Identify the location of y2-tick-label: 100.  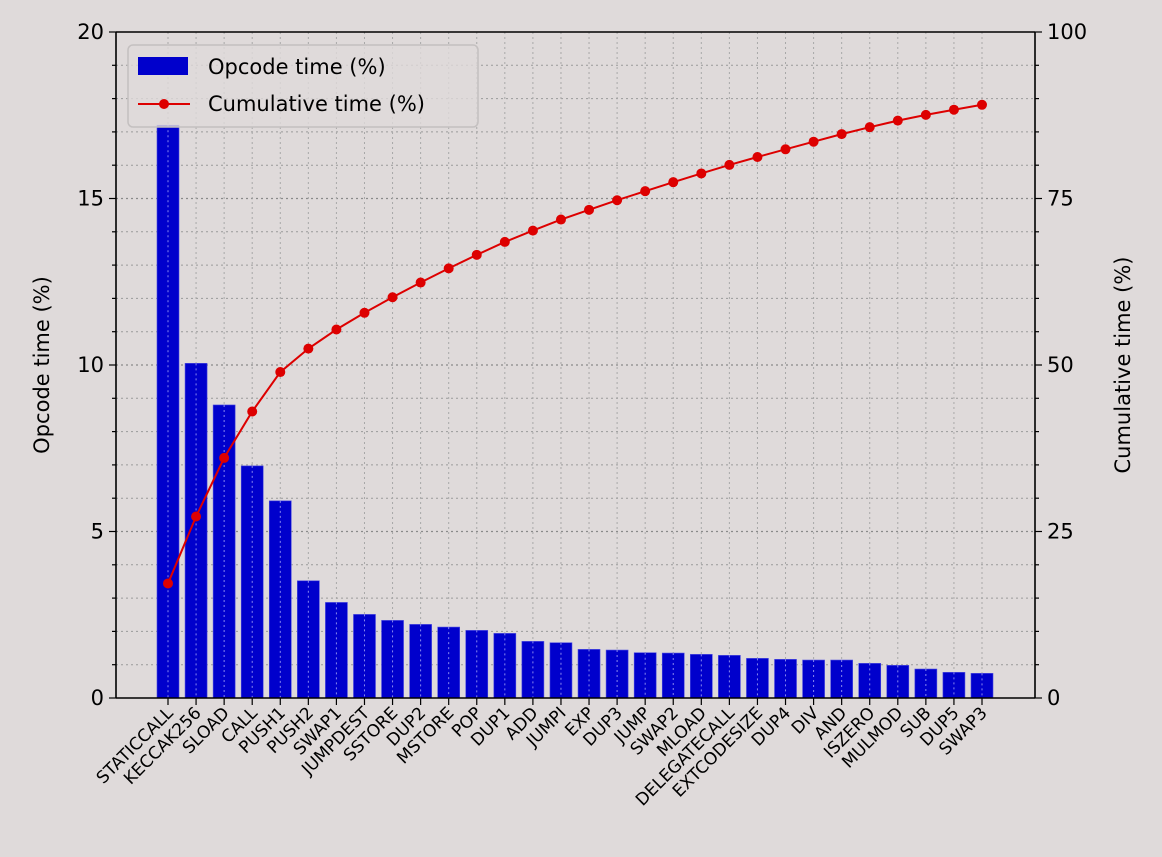
(1067, 32).